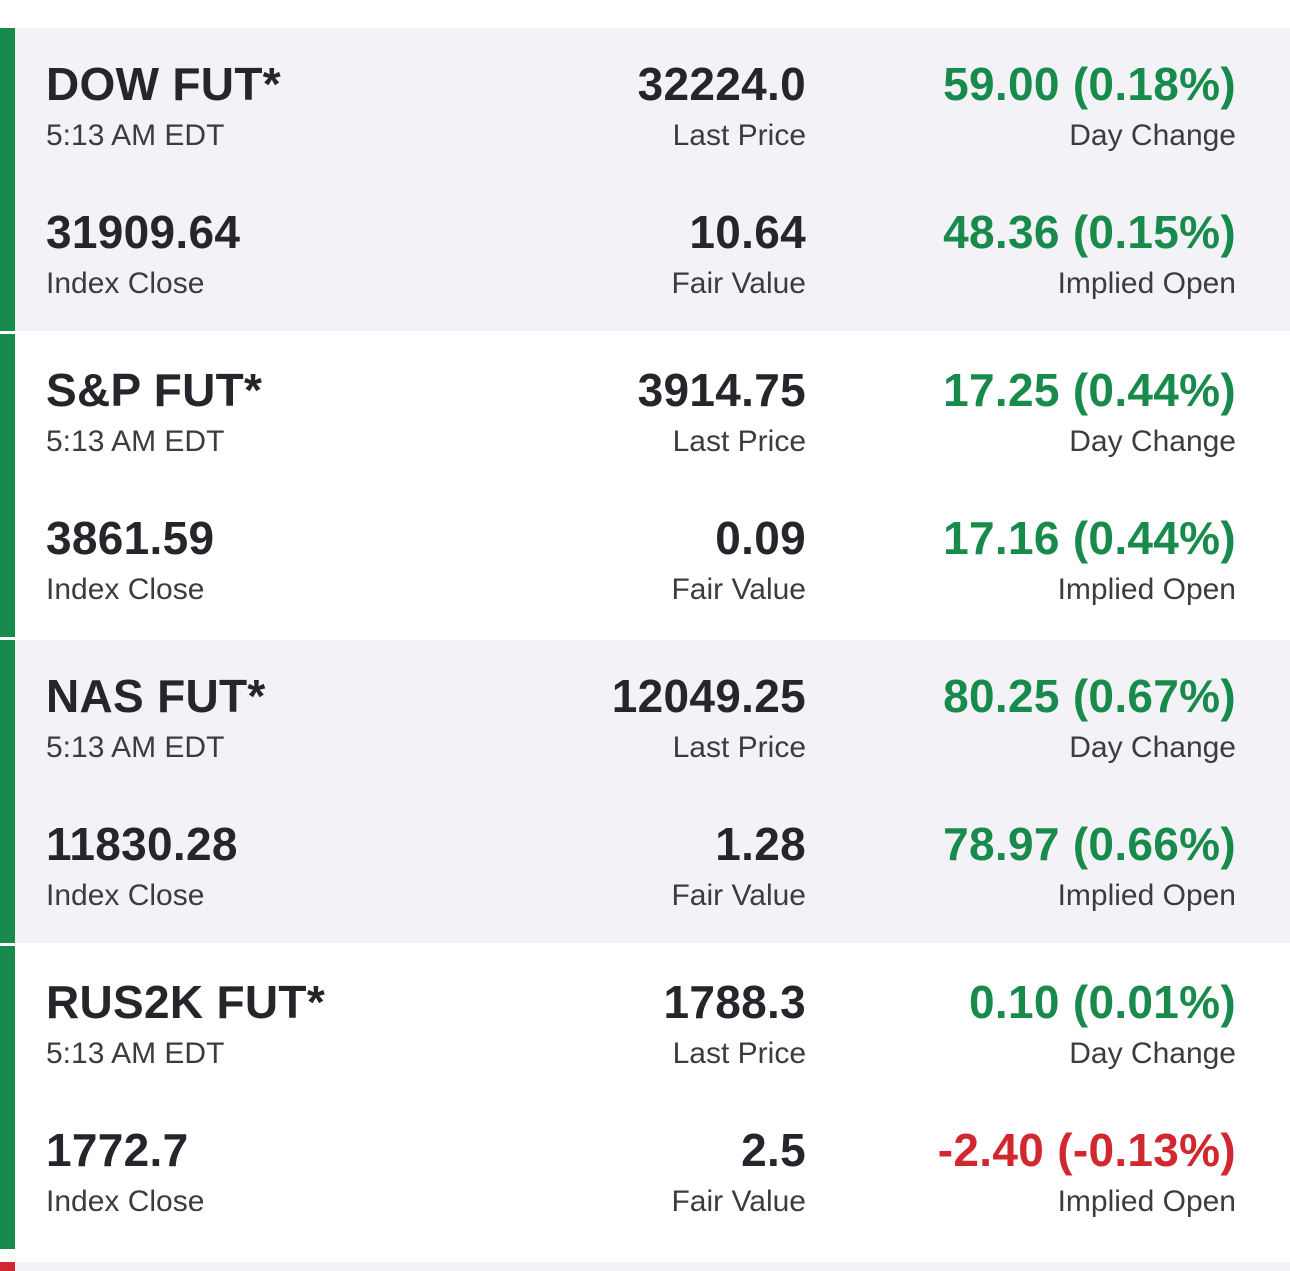 This screenshot has height=1271, width=1290. What do you see at coordinates (760, 844) in the screenshot?
I see `fair-value-value: 1.28` at bounding box center [760, 844].